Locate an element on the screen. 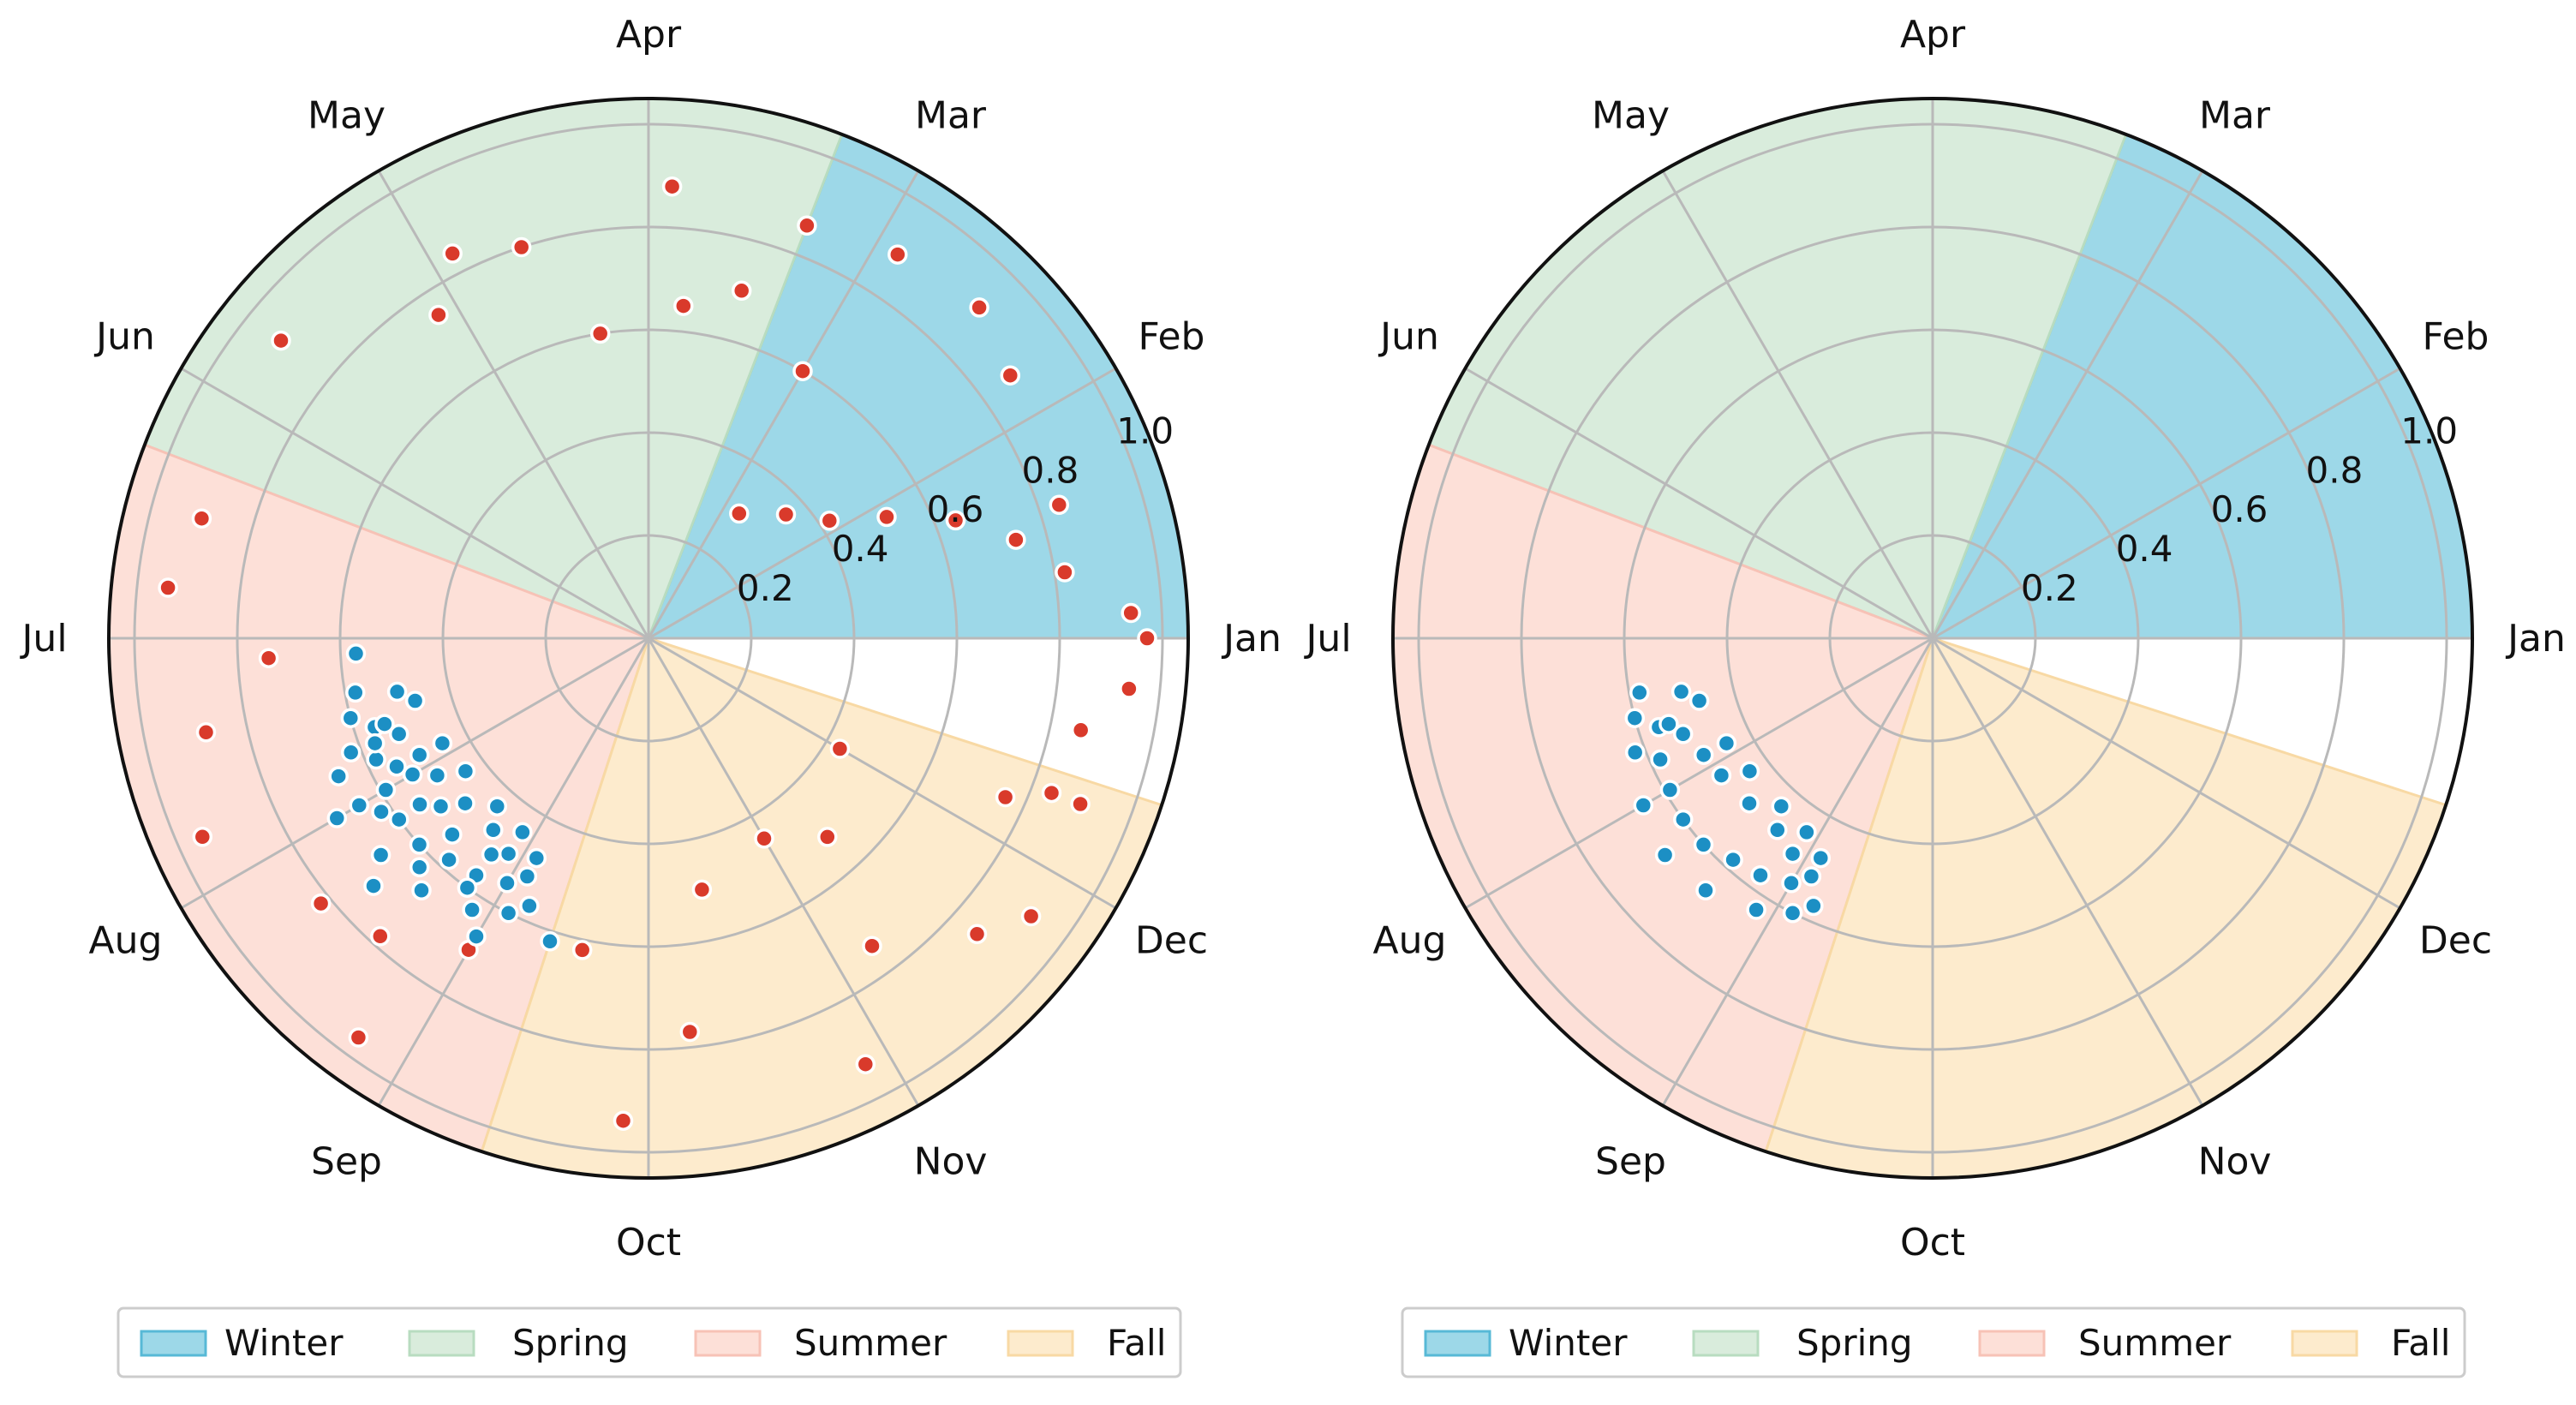  radial-tick-label: 1.0 is located at coordinates (2429, 430).